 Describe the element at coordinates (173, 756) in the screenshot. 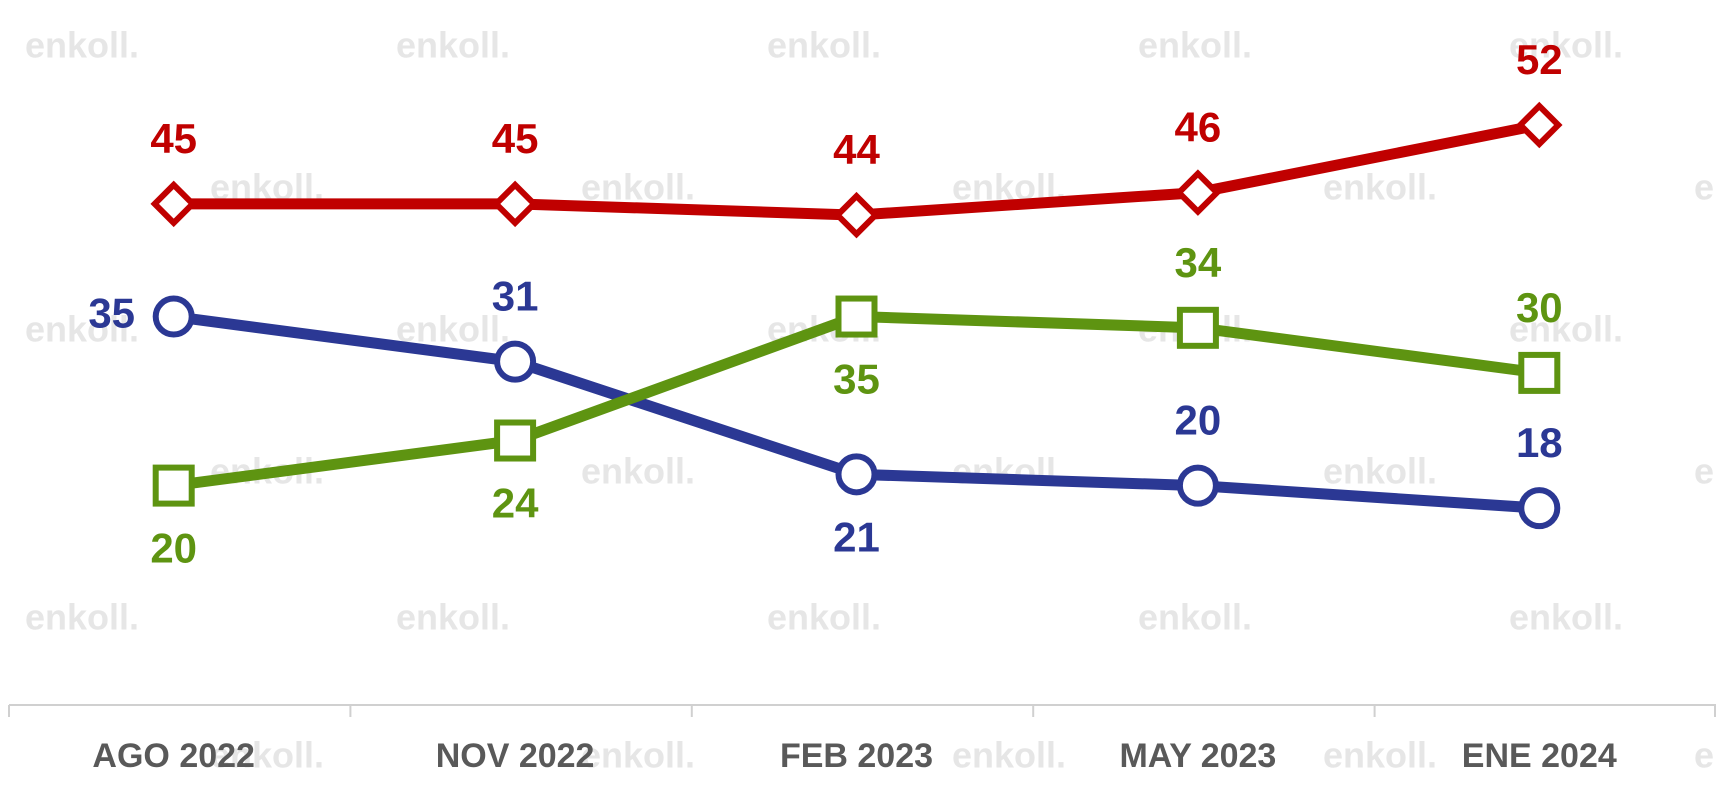

I see `x-tick-label: AGO 2022` at that location.